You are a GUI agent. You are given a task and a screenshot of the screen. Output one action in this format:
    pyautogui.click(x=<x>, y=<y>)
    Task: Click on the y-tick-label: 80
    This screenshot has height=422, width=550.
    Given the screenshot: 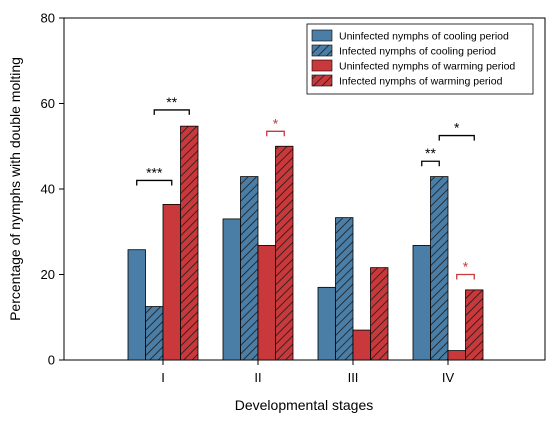 What is the action you would take?
    pyautogui.click(x=48, y=18)
    